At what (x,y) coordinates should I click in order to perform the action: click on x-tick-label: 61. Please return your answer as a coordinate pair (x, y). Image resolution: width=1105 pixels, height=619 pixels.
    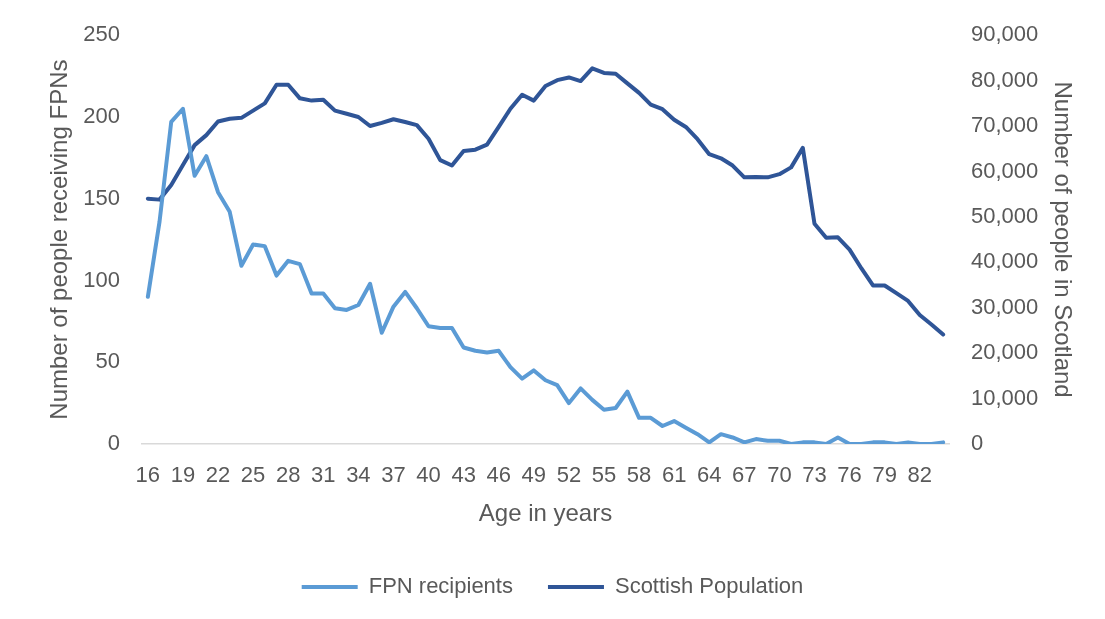
    Looking at the image, I should click on (674, 475).